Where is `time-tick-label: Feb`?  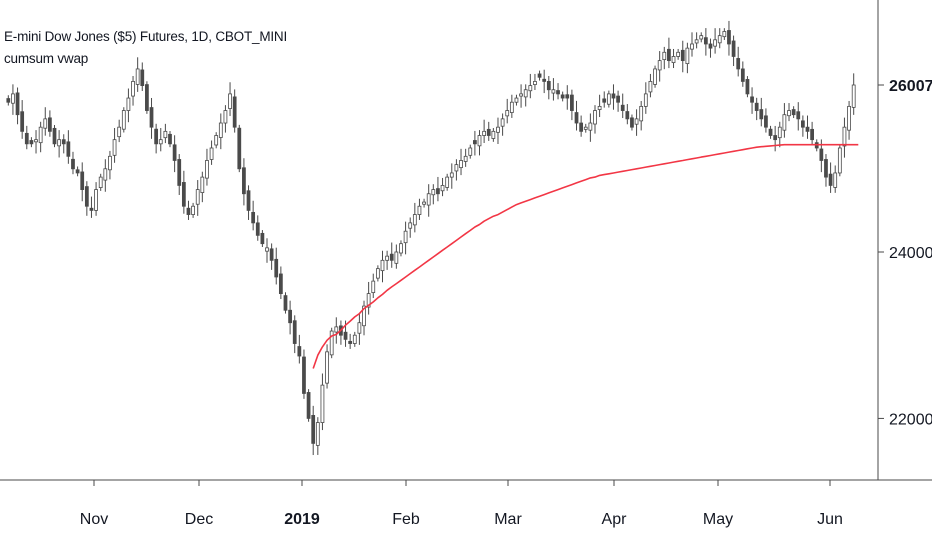
time-tick-label: Feb is located at coordinates (406, 519).